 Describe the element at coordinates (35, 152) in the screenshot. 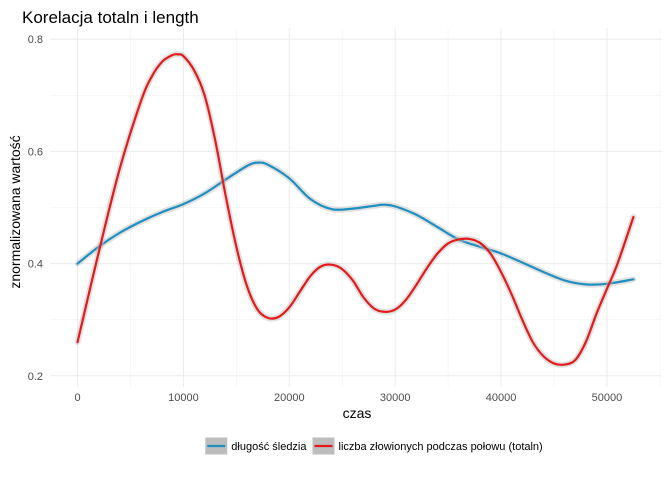

I see `y-tick-label: 0.6` at that location.